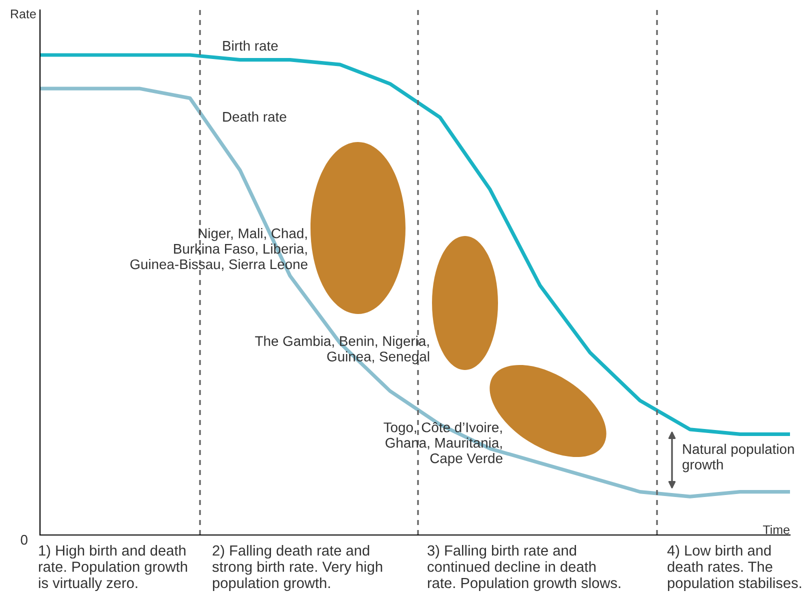 This screenshot has height=598, width=810. What do you see at coordinates (254, 117) in the screenshot?
I see `series-label: Death rate` at bounding box center [254, 117].